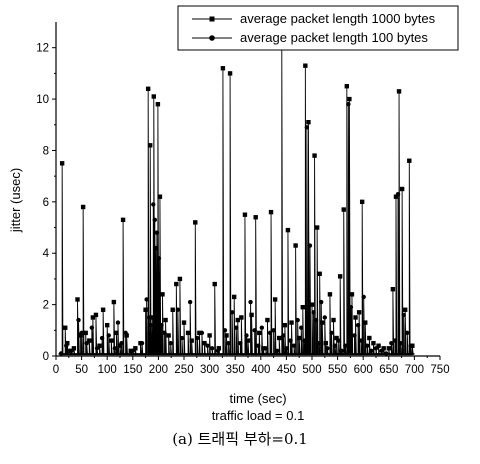  I want to click on y-tick-label: 12, so click(42, 49).